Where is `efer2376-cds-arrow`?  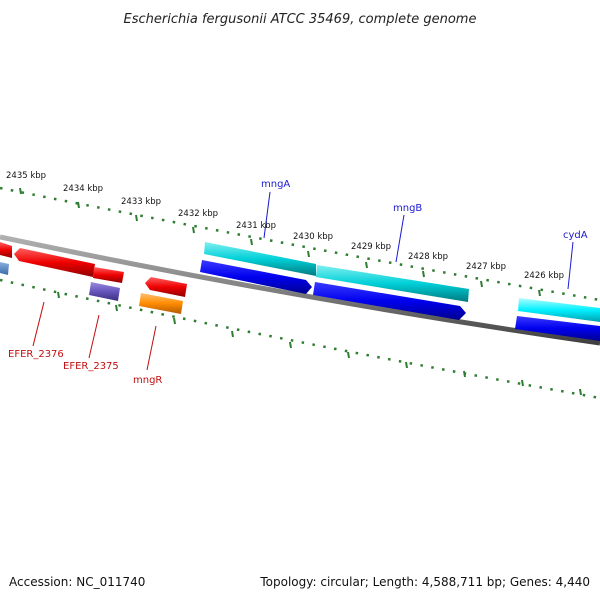 efer2376-cds-arrow is located at coordinates (54, 262).